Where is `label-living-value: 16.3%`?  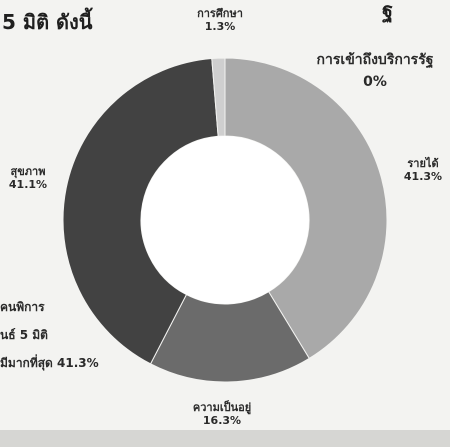 label-living-value: 16.3% is located at coordinates (222, 420).